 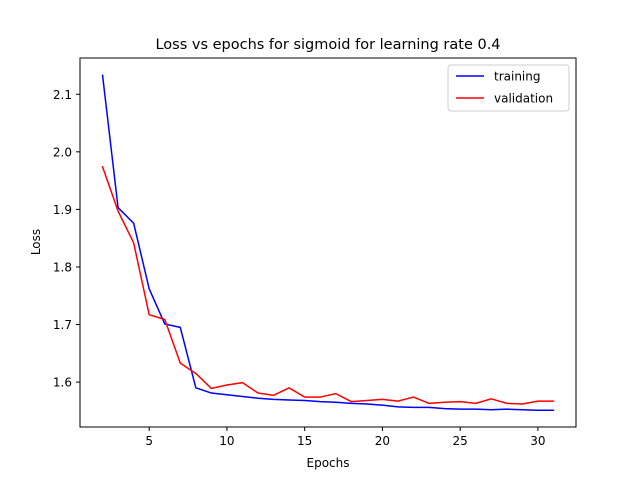 What do you see at coordinates (328, 463) in the screenshot?
I see `x-axis-label: Epochs` at bounding box center [328, 463].